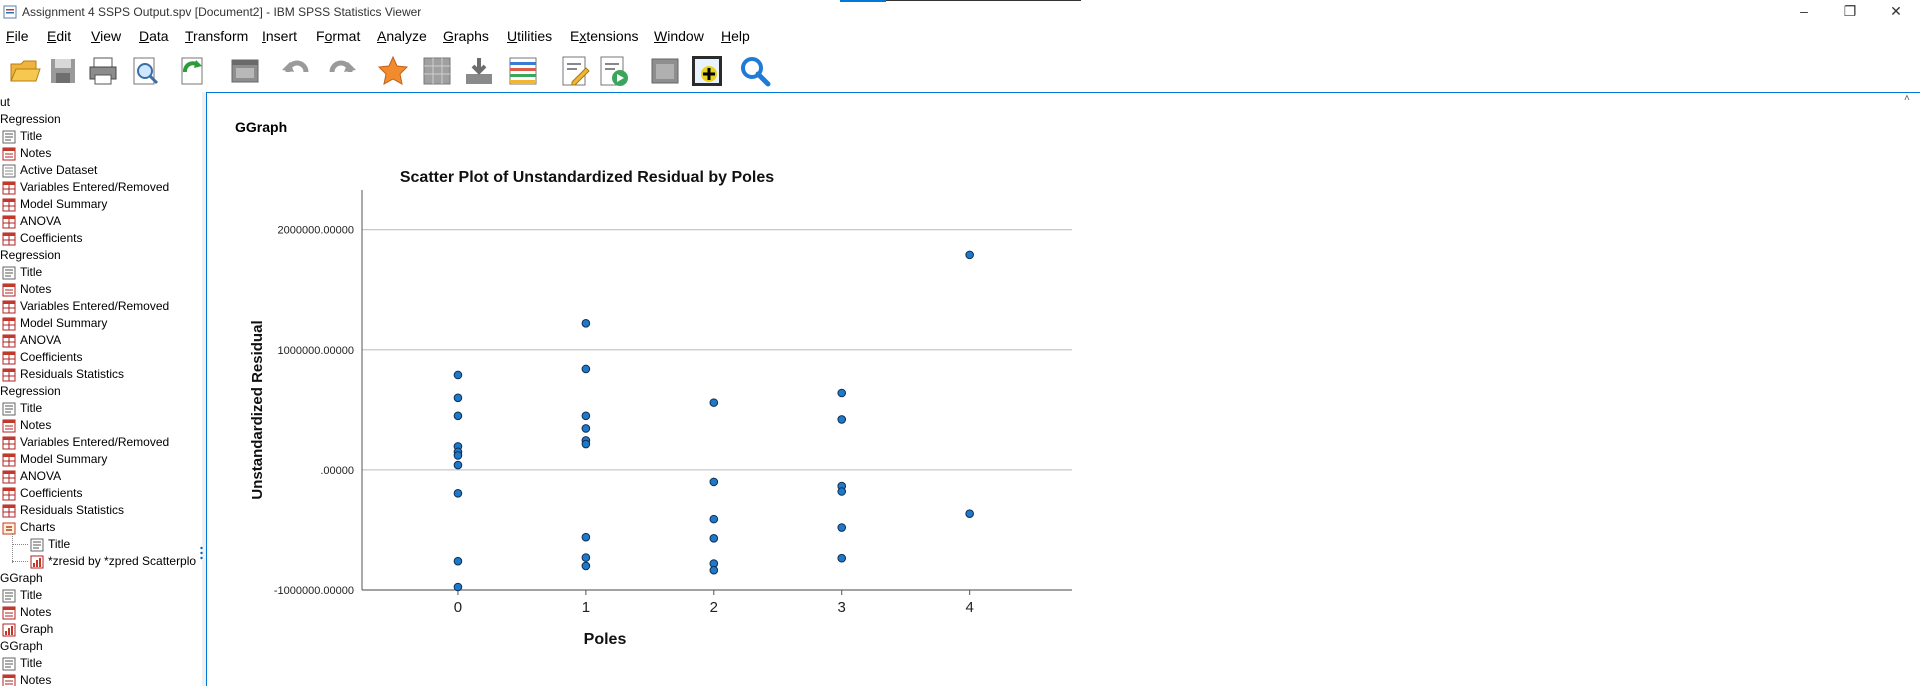  I want to click on collapse-up-icon: ˄, so click(1907, 98).